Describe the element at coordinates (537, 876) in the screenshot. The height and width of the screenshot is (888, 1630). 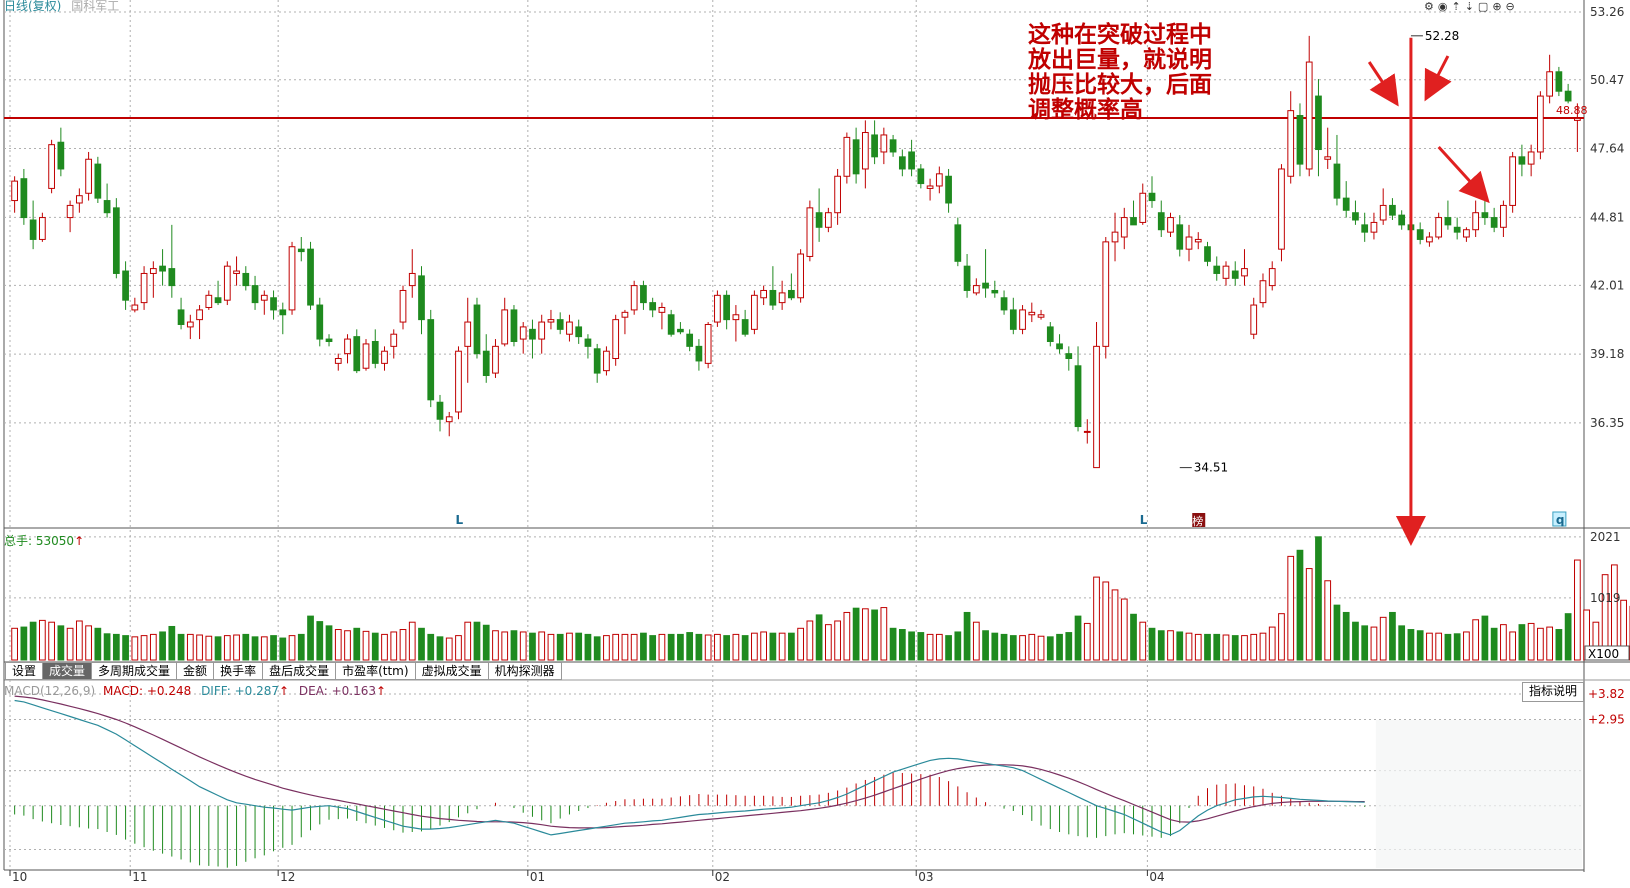
I see `date-tick-label: 01` at that location.